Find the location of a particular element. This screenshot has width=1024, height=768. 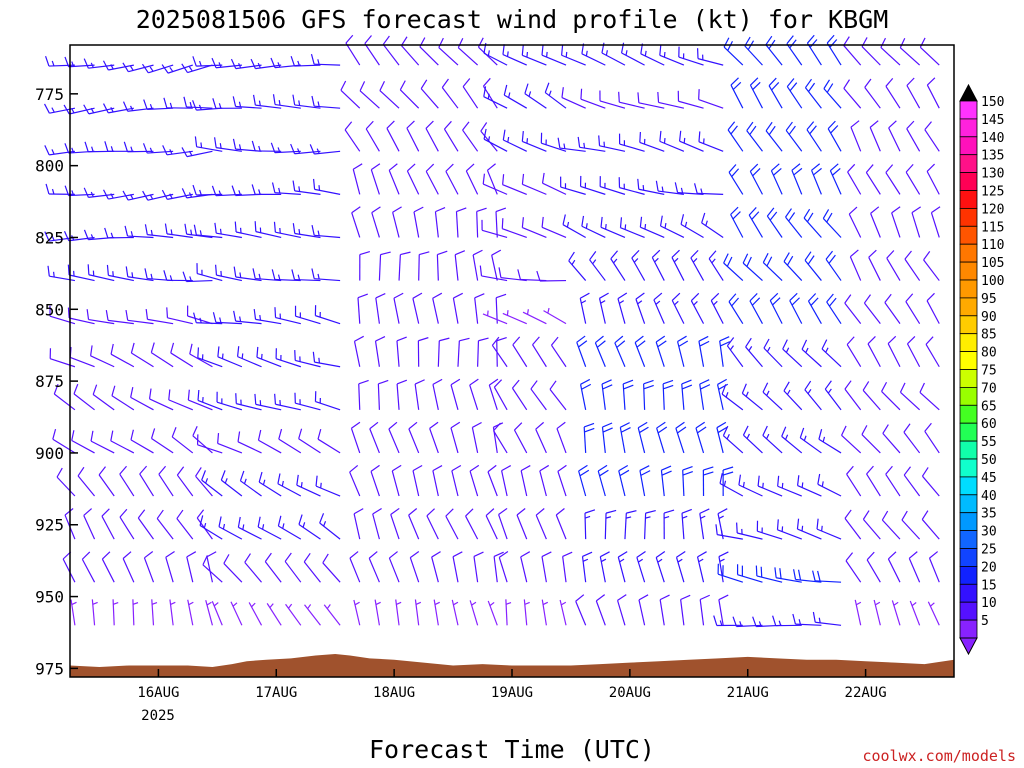

colorbar-label: 60 is located at coordinates (989, 424).